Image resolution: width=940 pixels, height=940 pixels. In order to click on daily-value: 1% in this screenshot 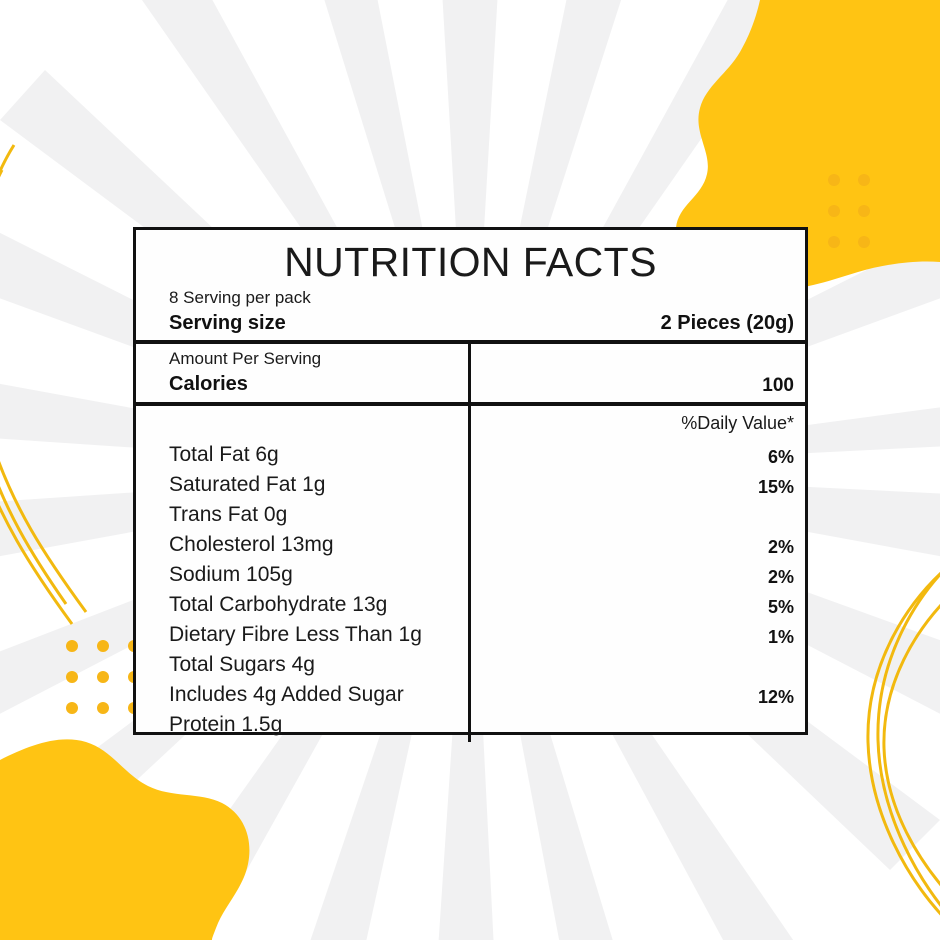, I will do `click(780, 637)`.